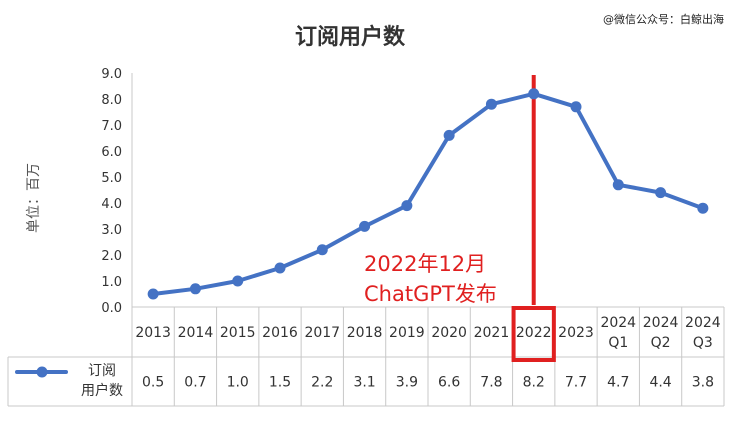 The width and height of the screenshot is (733, 433). Describe the element at coordinates (492, 333) in the screenshot. I see `category-label: 2021` at that location.